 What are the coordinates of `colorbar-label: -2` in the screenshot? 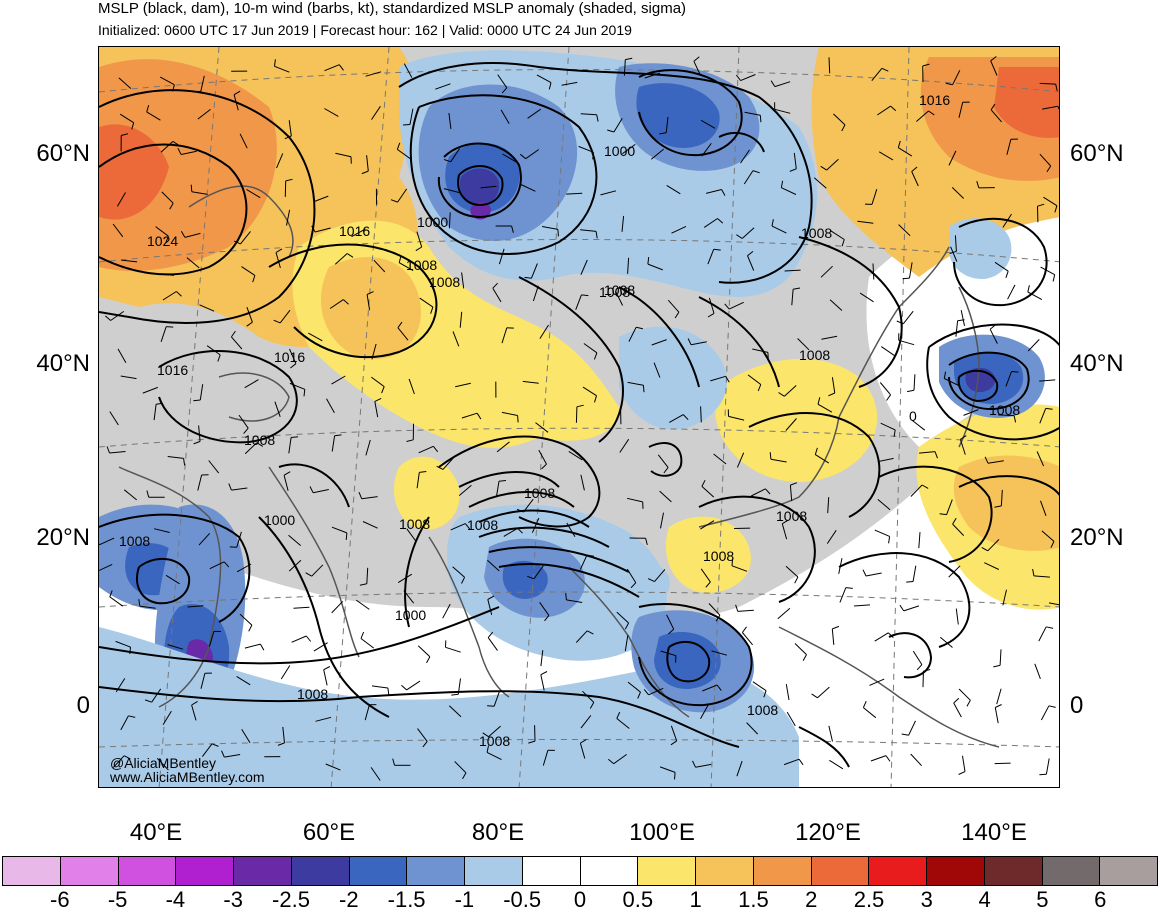 It's located at (349, 899).